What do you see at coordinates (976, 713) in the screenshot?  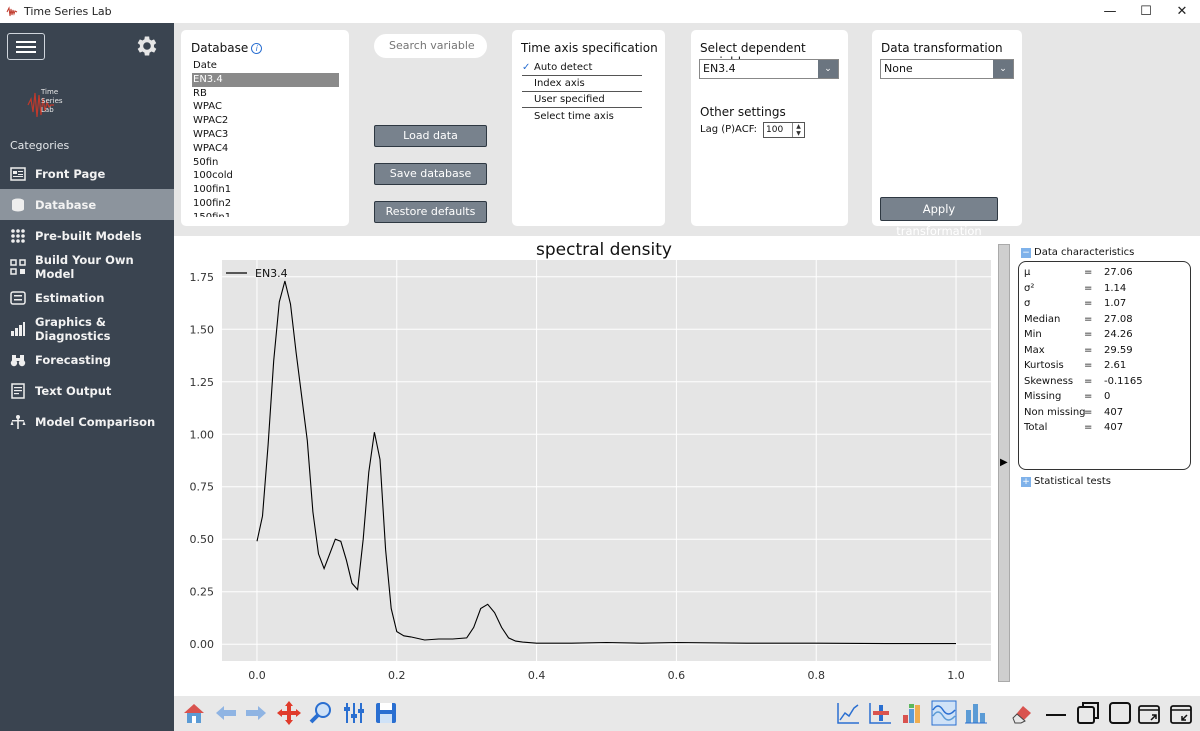 I see `bar-plot-icon` at bounding box center [976, 713].